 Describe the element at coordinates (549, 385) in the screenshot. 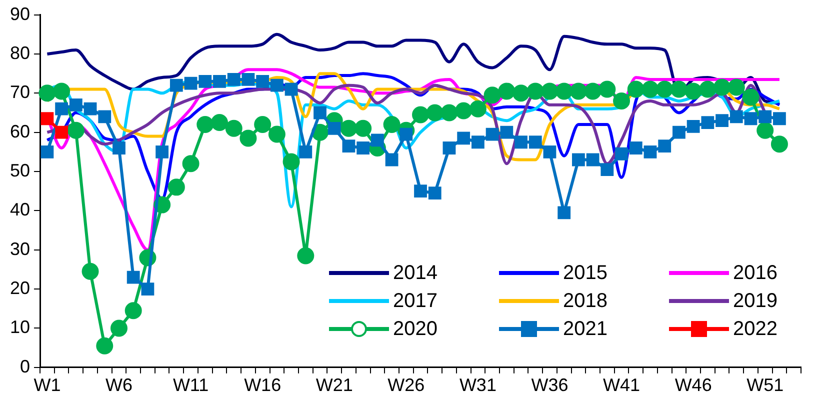

I see `x-tick-label: W36` at that location.